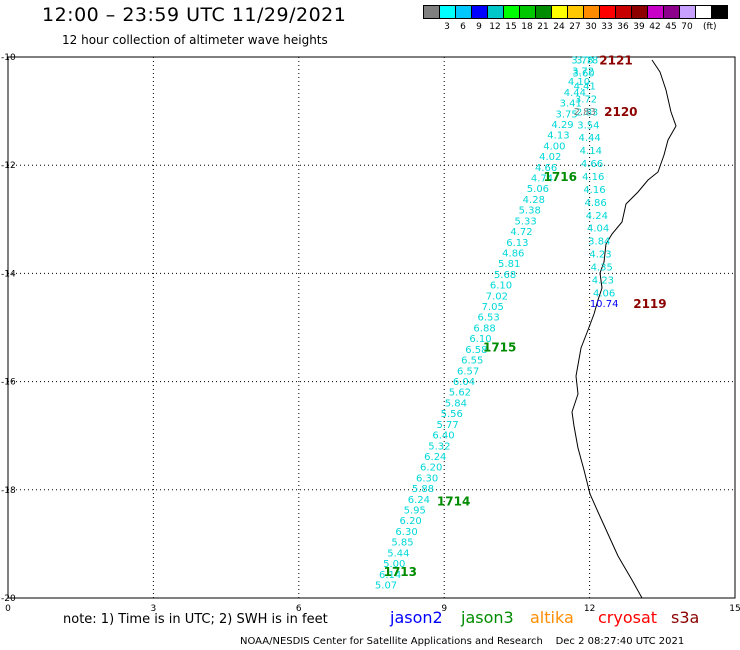  I want to click on swh-value-label: 3.84, so click(599, 242).